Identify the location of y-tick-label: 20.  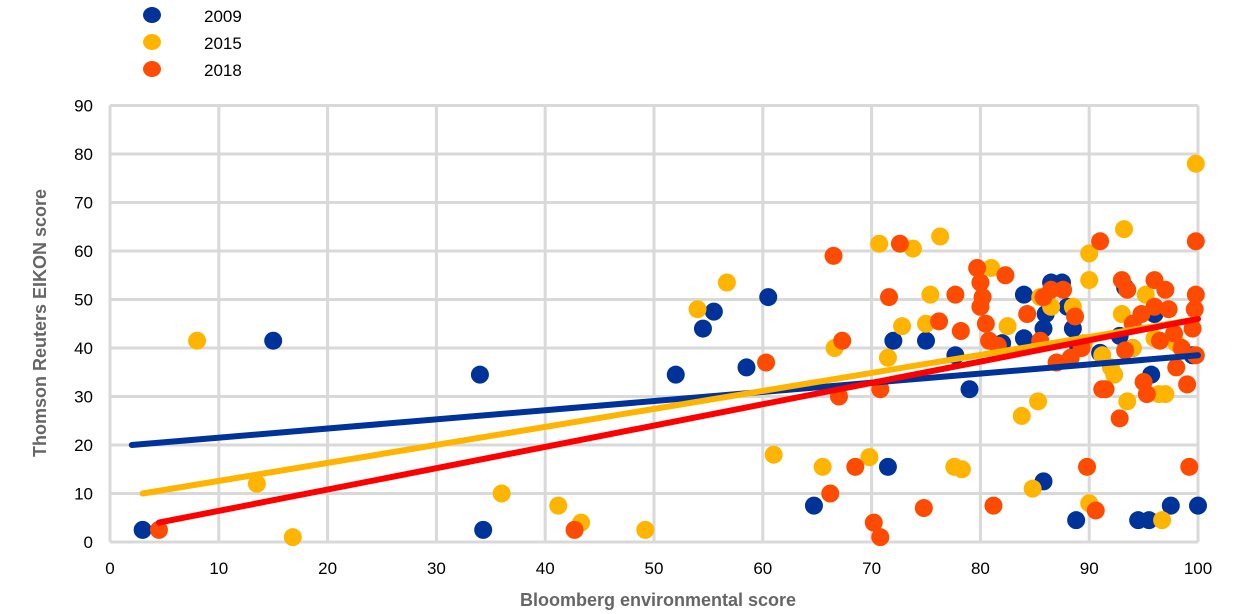
(83, 445).